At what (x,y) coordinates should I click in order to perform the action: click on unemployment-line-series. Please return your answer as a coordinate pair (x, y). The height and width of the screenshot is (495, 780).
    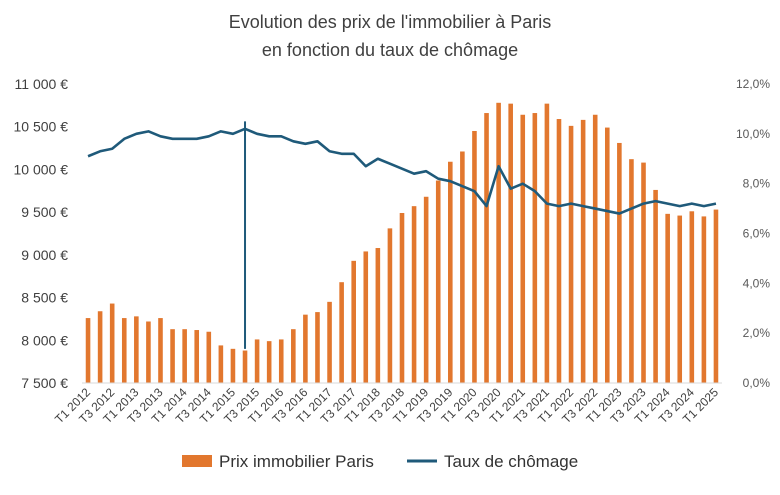
    Looking at the image, I should click on (402, 171).